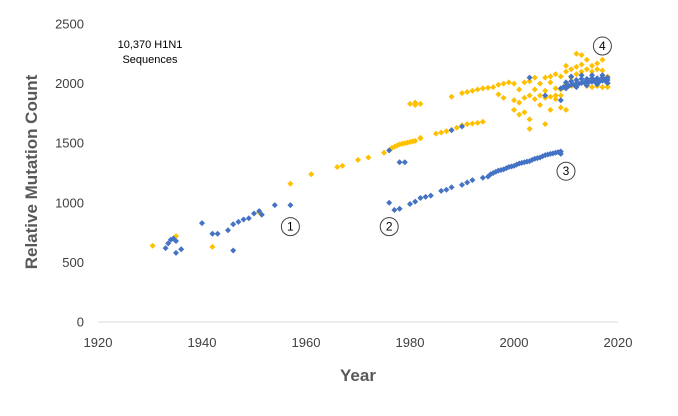  Describe the element at coordinates (202, 342) in the screenshot. I see `x-tick-label: 1940` at that location.